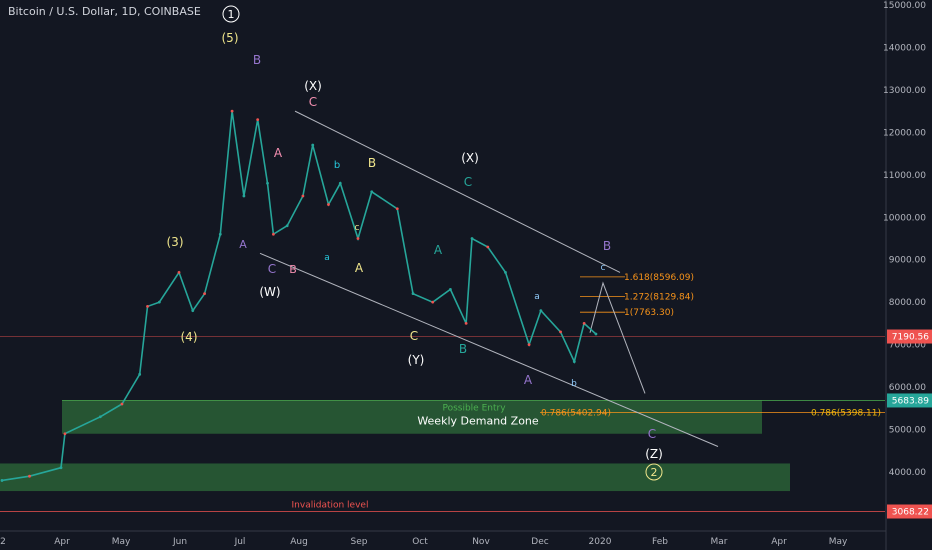  What do you see at coordinates (910, 338) in the screenshot?
I see `current-price-tag: 7190.56` at bounding box center [910, 338].